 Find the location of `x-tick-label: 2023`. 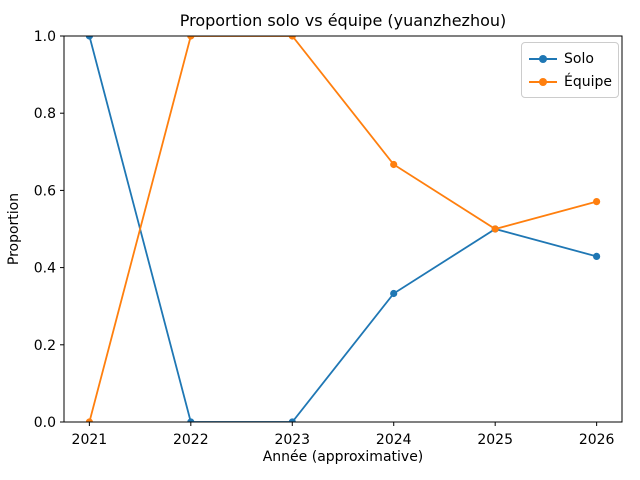

x-tick-label: 2023 is located at coordinates (292, 440).